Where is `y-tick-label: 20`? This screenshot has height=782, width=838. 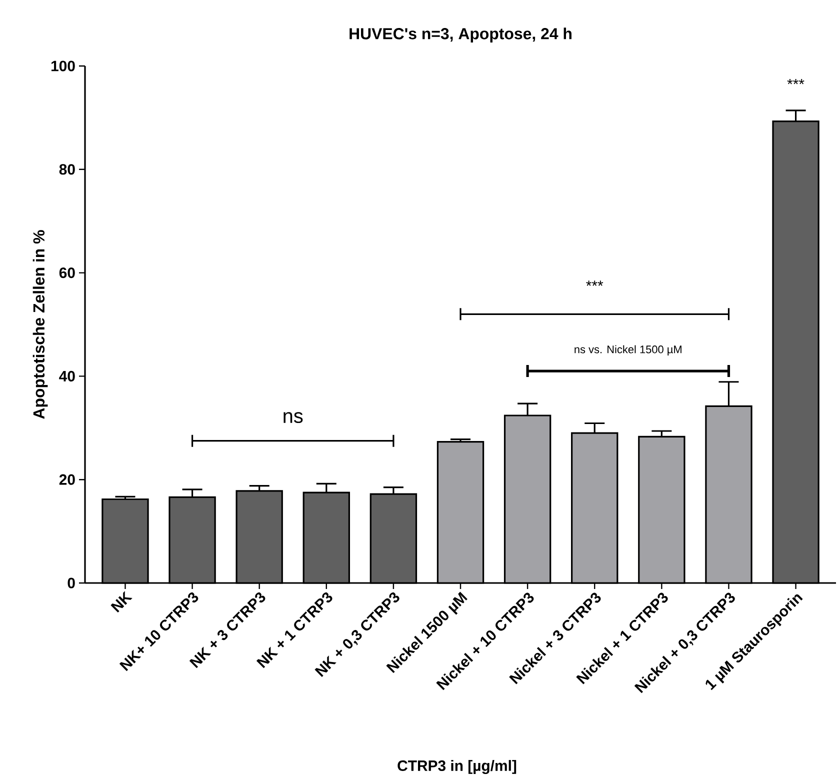
y-tick-label: 20 is located at coordinates (67, 479).